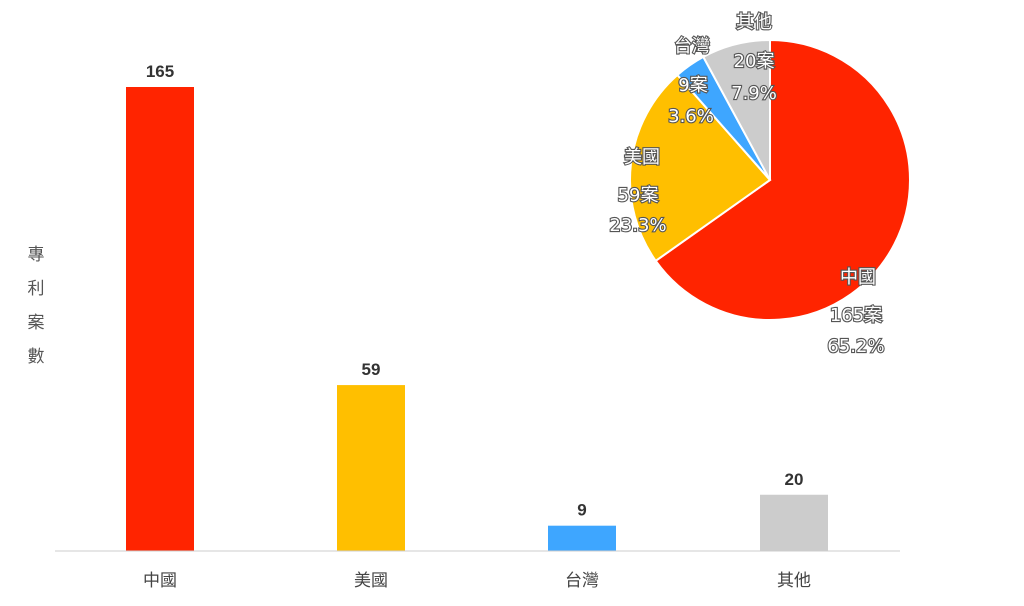 The width and height of the screenshot is (1024, 606). What do you see at coordinates (794, 581) in the screenshot?
I see `category-label: 其他` at bounding box center [794, 581].